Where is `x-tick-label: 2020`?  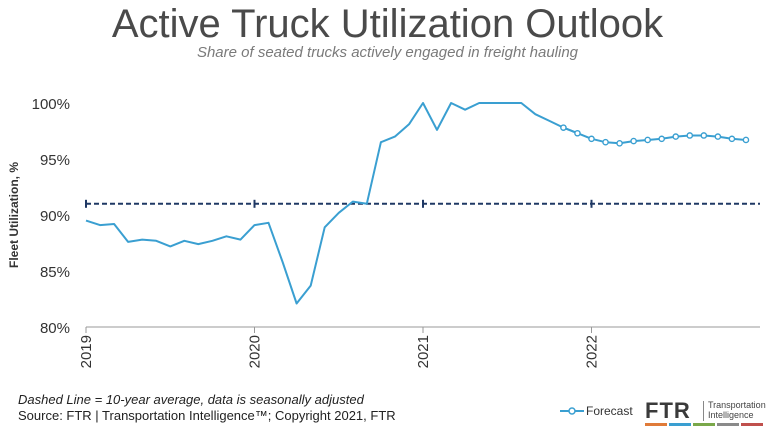
x-tick-label: 2020 is located at coordinates (255, 351).